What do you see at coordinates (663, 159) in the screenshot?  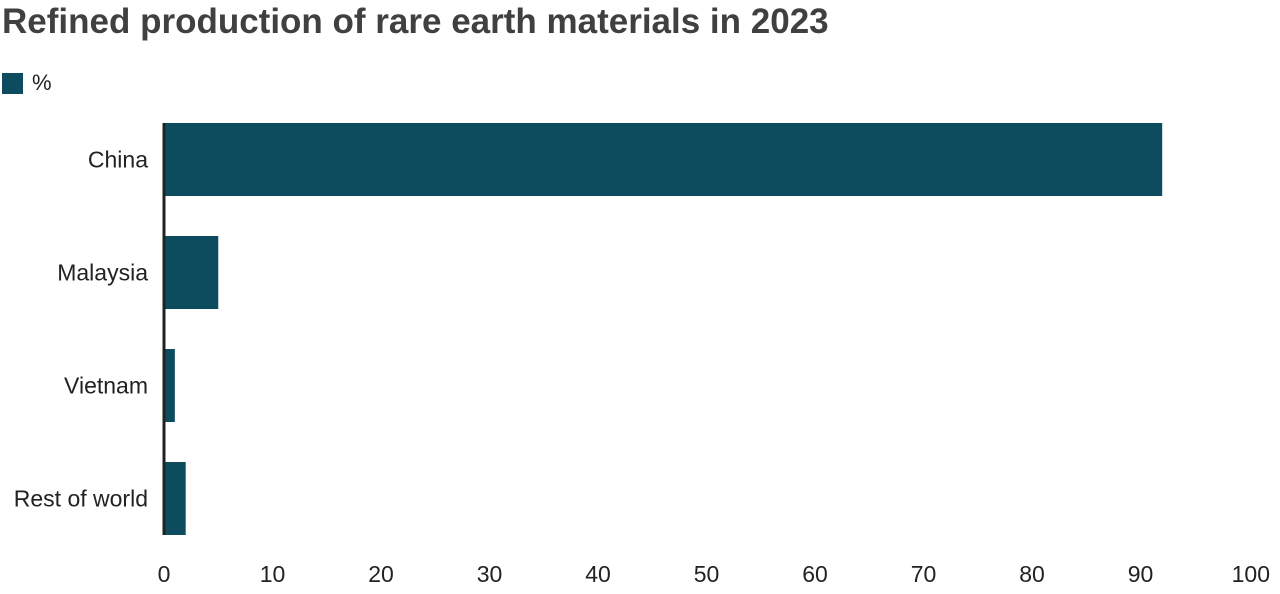 I see `bar-china` at bounding box center [663, 159].